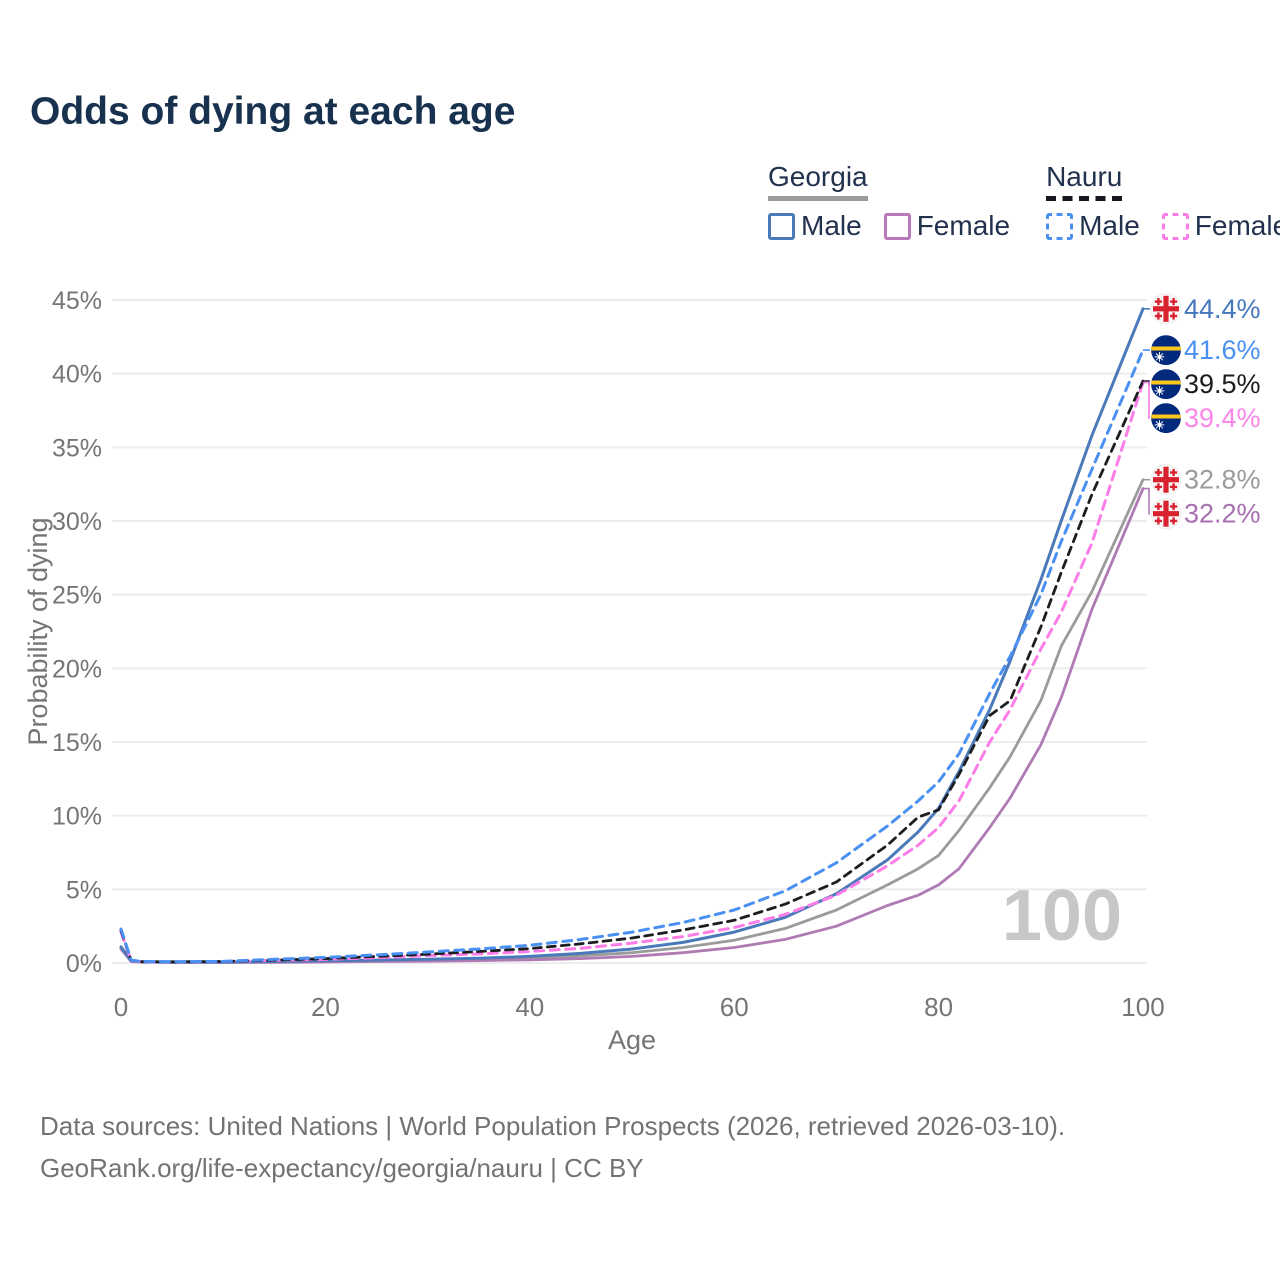  What do you see at coordinates (1237, 225) in the screenshot?
I see `legend-label-nauru-female: Female` at bounding box center [1237, 225].